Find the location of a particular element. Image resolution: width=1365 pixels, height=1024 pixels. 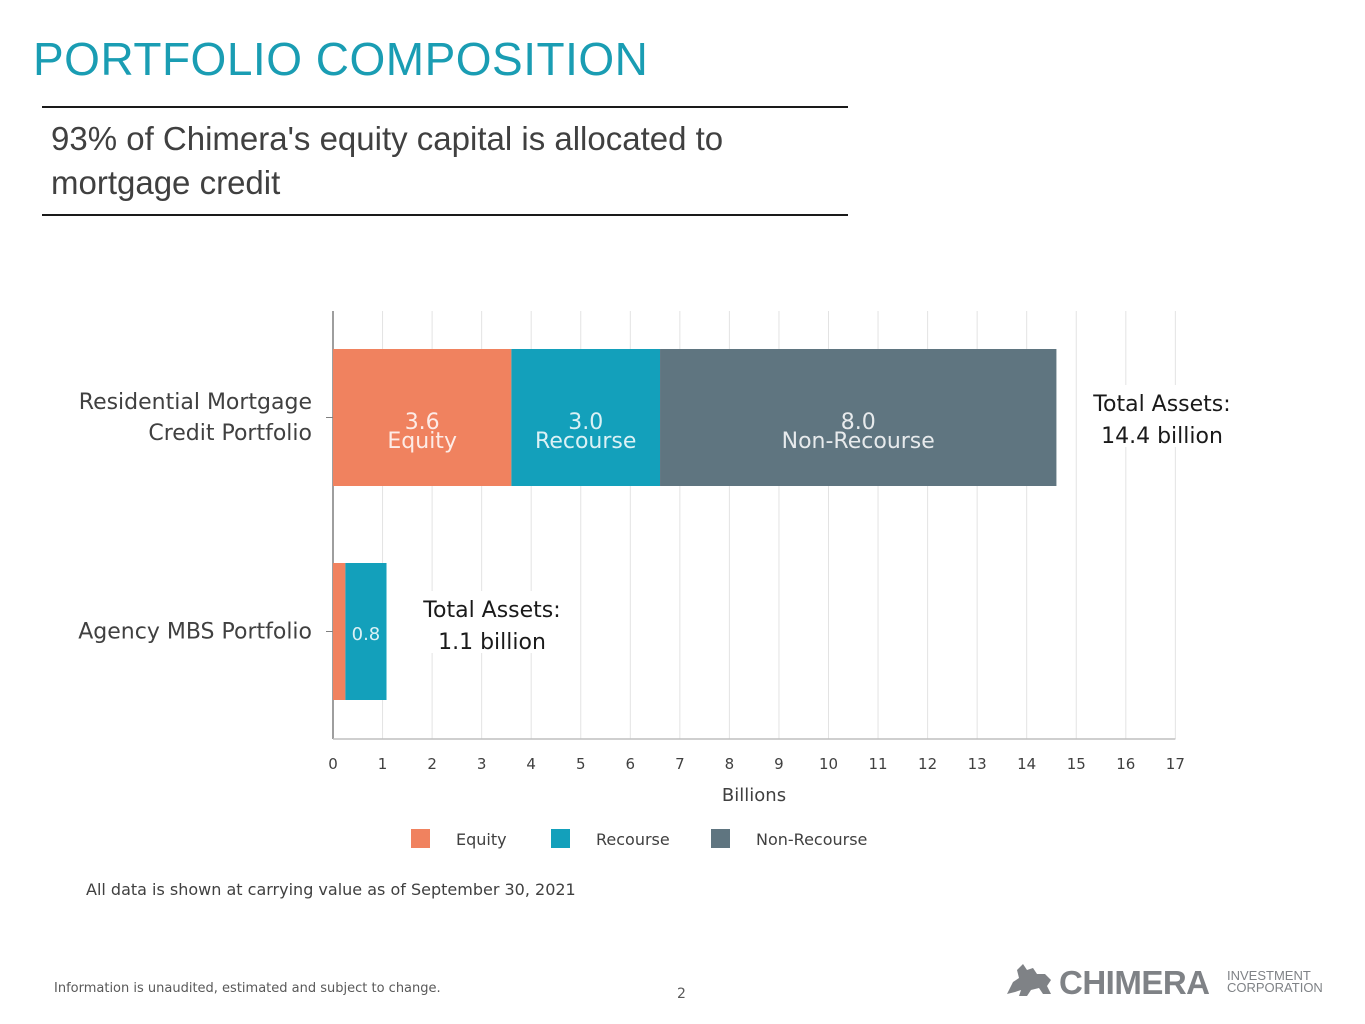

logo-subtitle: INVESTMENT CORPORATION is located at coordinates (1275, 981).